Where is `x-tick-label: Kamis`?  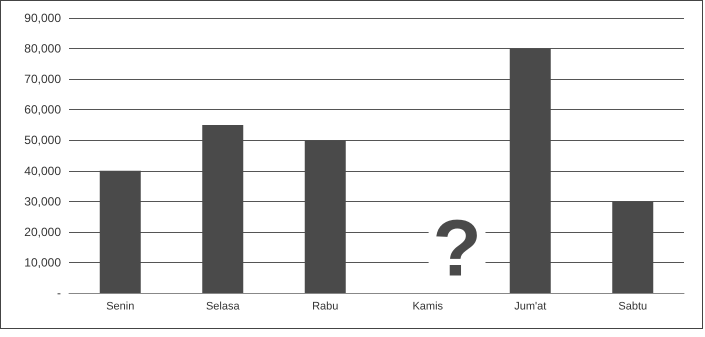 x-tick-label: Kamis is located at coordinates (428, 306).